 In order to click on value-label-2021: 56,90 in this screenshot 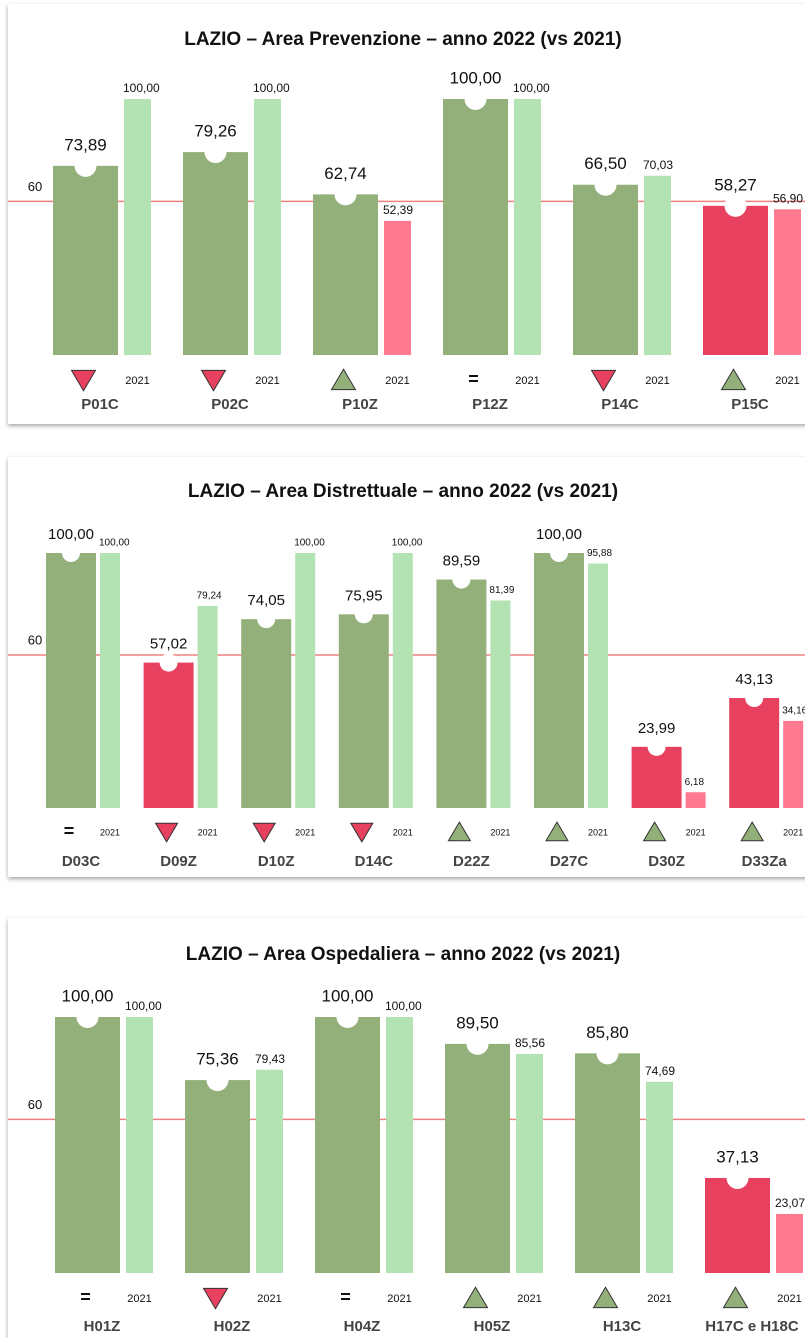, I will do `click(788, 199)`.